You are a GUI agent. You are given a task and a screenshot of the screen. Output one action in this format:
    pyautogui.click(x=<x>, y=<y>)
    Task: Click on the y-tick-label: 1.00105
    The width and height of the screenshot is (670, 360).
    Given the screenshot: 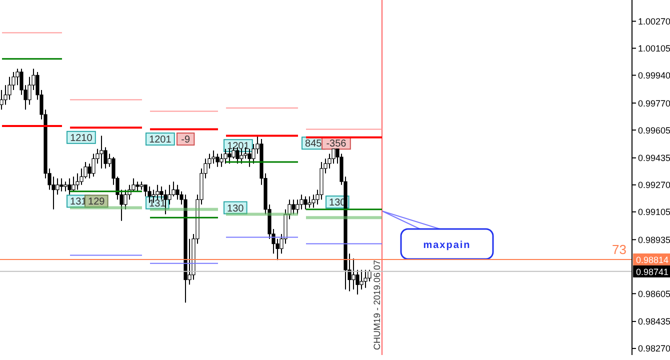 What is the action you would take?
    pyautogui.click(x=654, y=48)
    